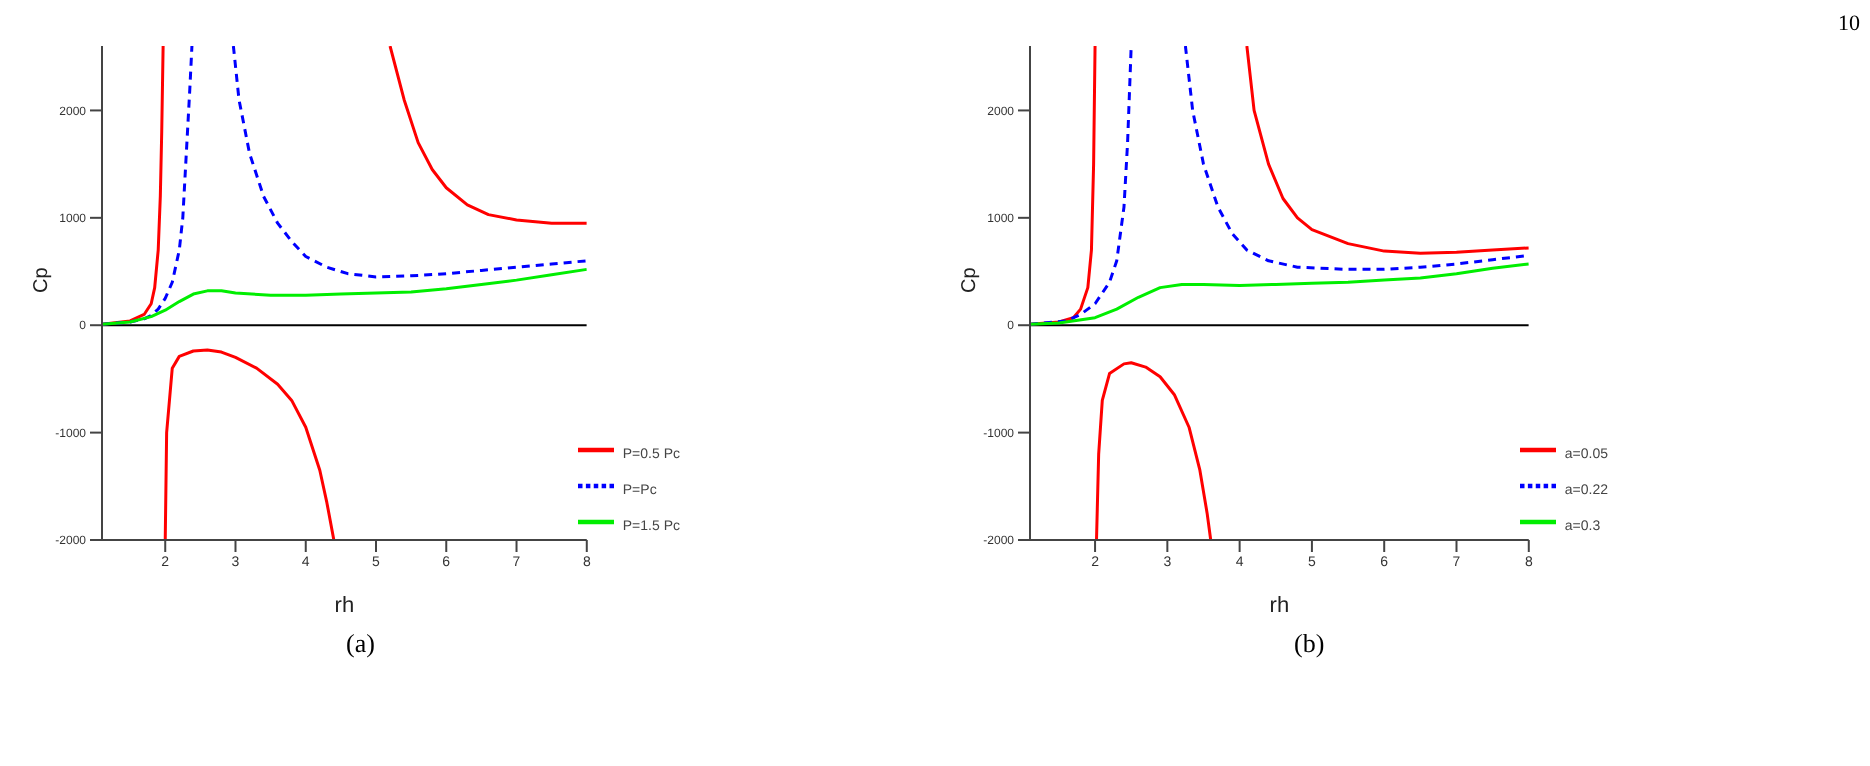 This screenshot has height=766, width=1870. Describe the element at coordinates (1849, 24) in the screenshot. I see `text: 10` at that location.